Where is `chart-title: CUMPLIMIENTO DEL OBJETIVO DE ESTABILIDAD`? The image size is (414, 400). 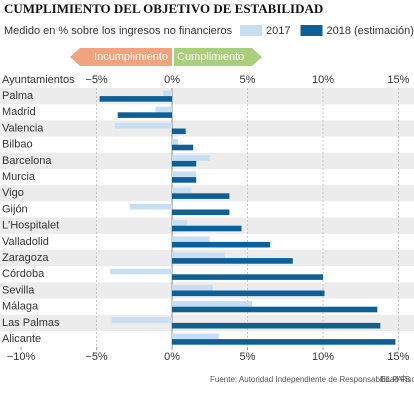
chart-title: CUMPLIMIENTO DEL OBJETIVO DE ESTABILIDAD is located at coordinates (163, 8).